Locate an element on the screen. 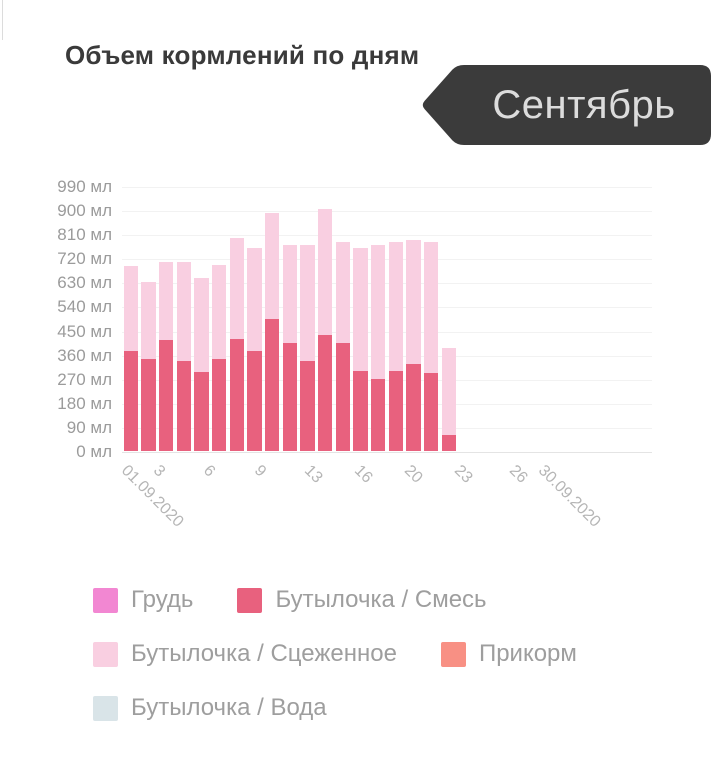 Image resolution: width=712 pixels, height=770 pixels. month-selector: Сентябрь is located at coordinates (566, 105).